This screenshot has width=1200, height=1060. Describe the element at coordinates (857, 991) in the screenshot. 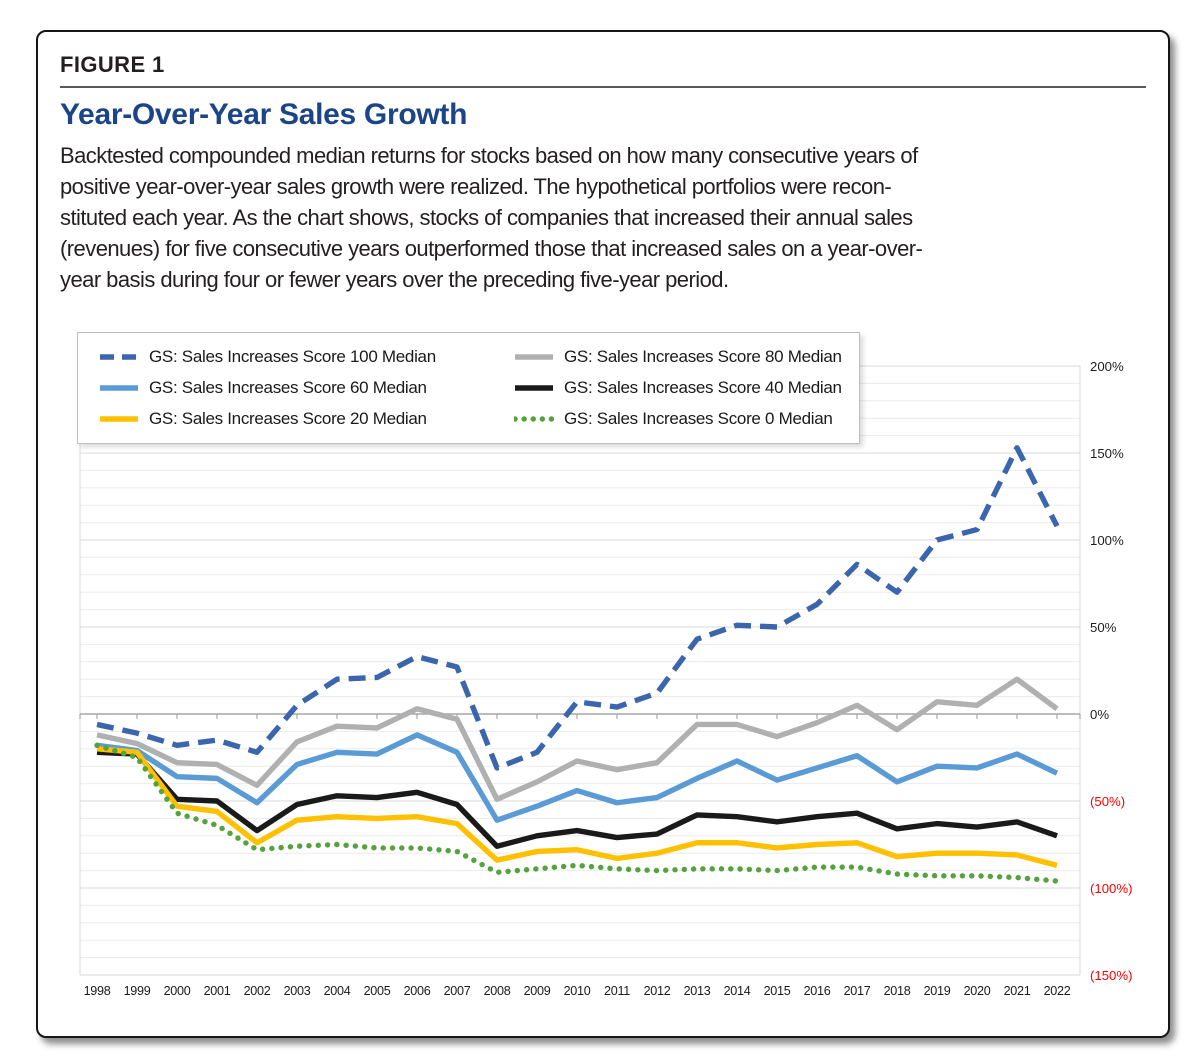

I see `x-axis-label: 2017` at that location.